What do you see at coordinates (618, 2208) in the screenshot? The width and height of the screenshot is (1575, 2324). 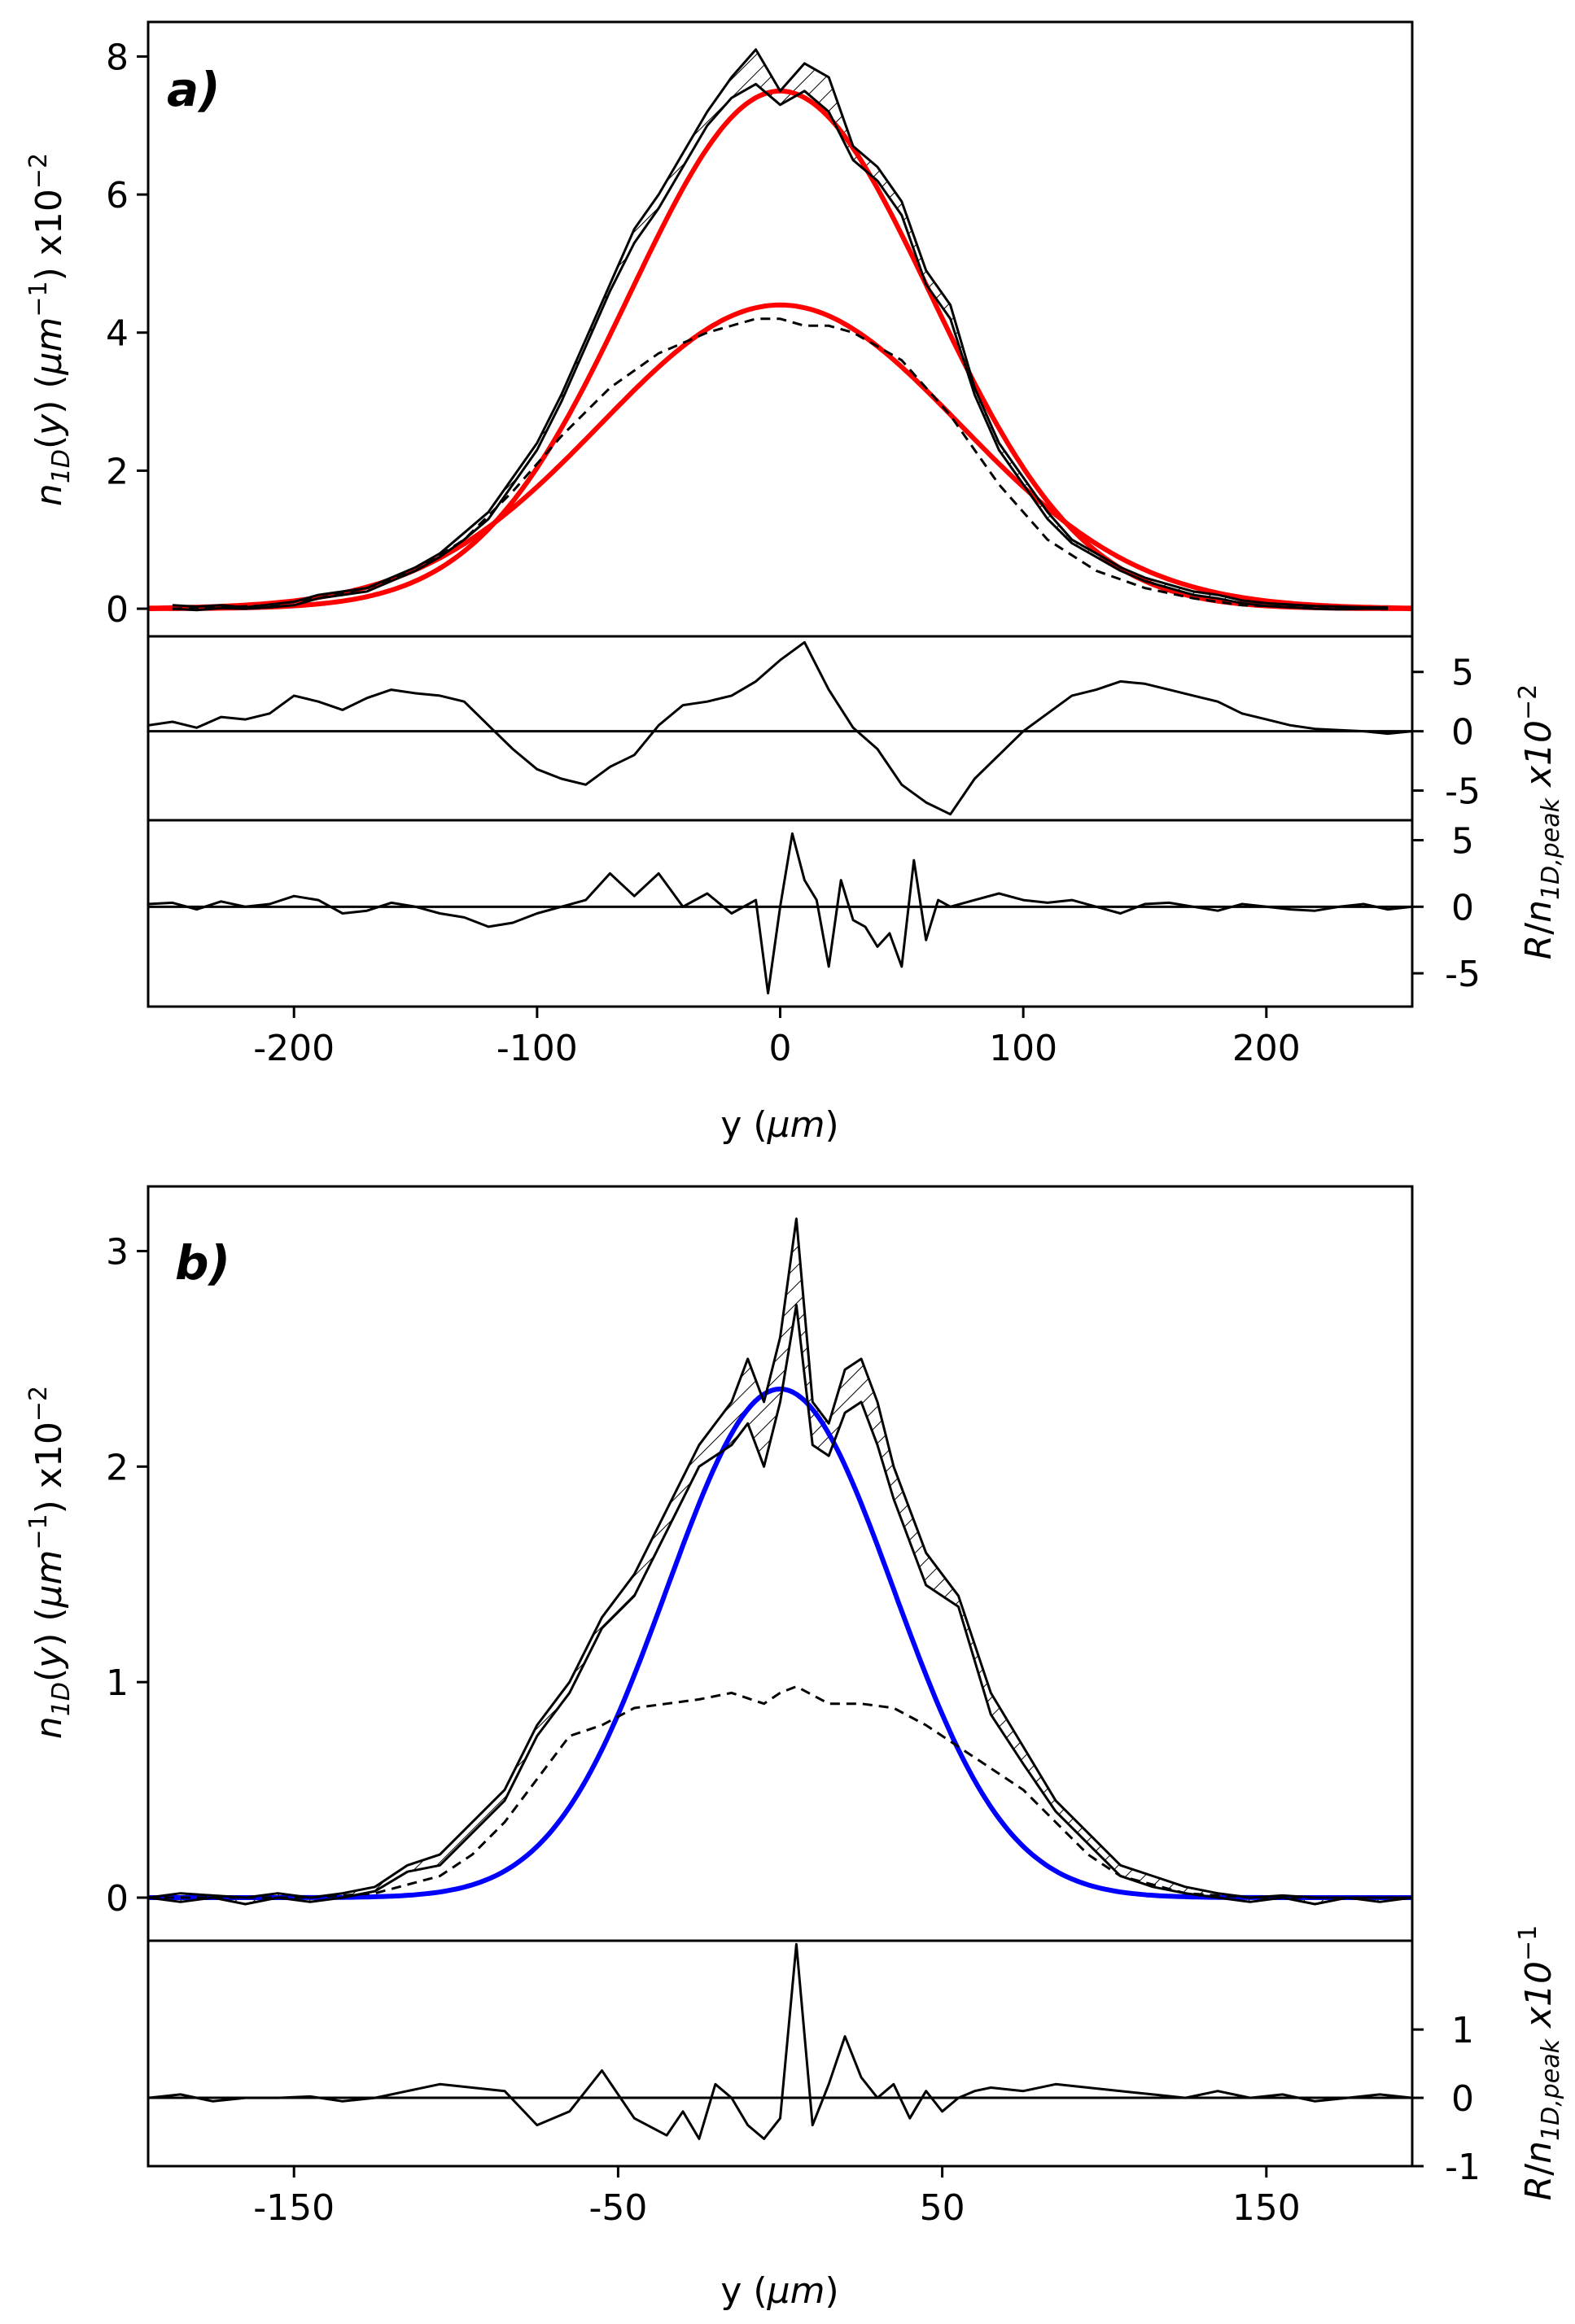 I see `x-tick-label: -50` at bounding box center [618, 2208].